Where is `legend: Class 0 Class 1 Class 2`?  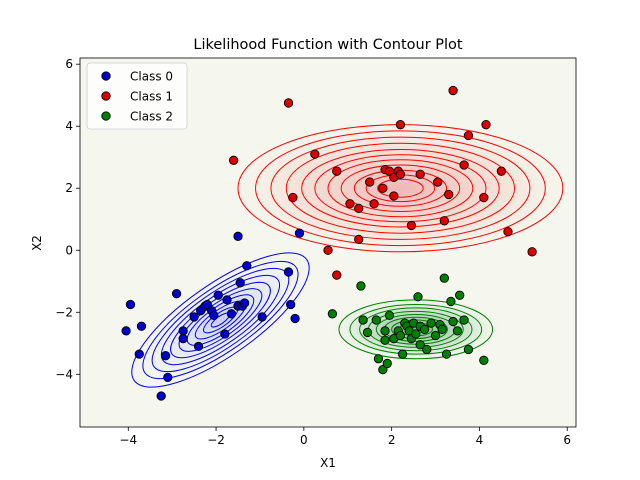
legend: Class 0 Class 1 Class 2 is located at coordinates (137, 96).